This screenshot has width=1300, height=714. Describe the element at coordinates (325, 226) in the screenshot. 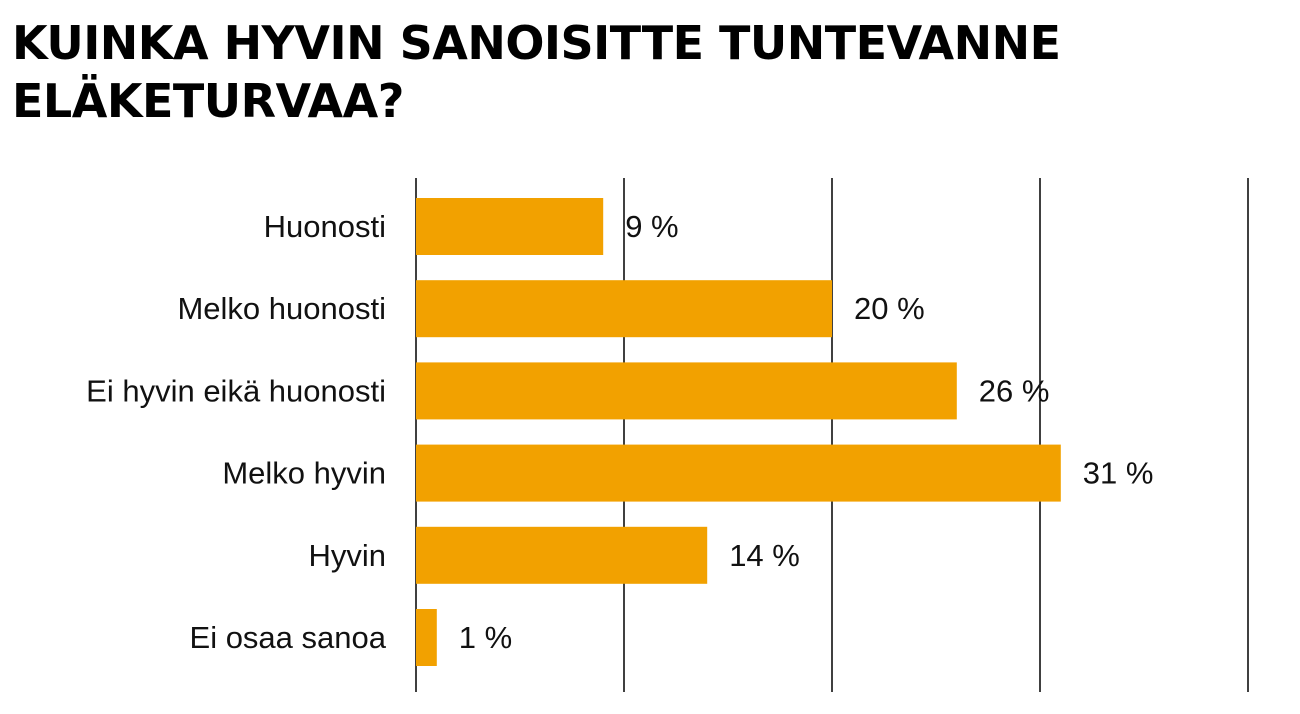

I see `category-label: Huonosti` at that location.